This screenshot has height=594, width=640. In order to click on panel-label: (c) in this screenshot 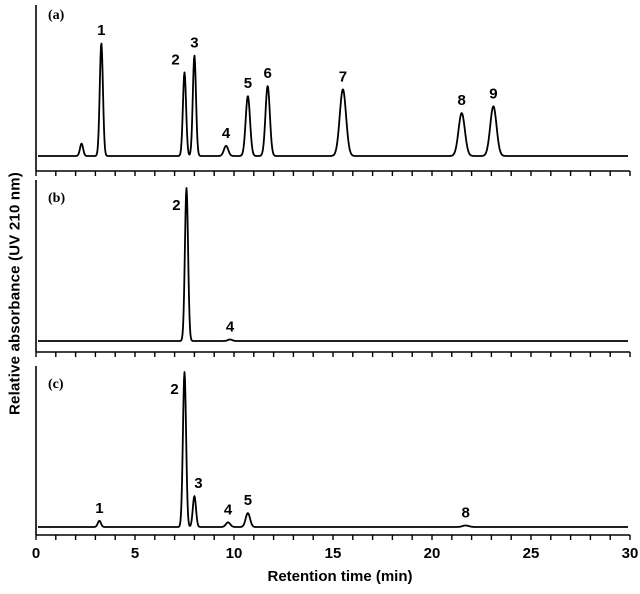, I will do `click(56, 384)`.